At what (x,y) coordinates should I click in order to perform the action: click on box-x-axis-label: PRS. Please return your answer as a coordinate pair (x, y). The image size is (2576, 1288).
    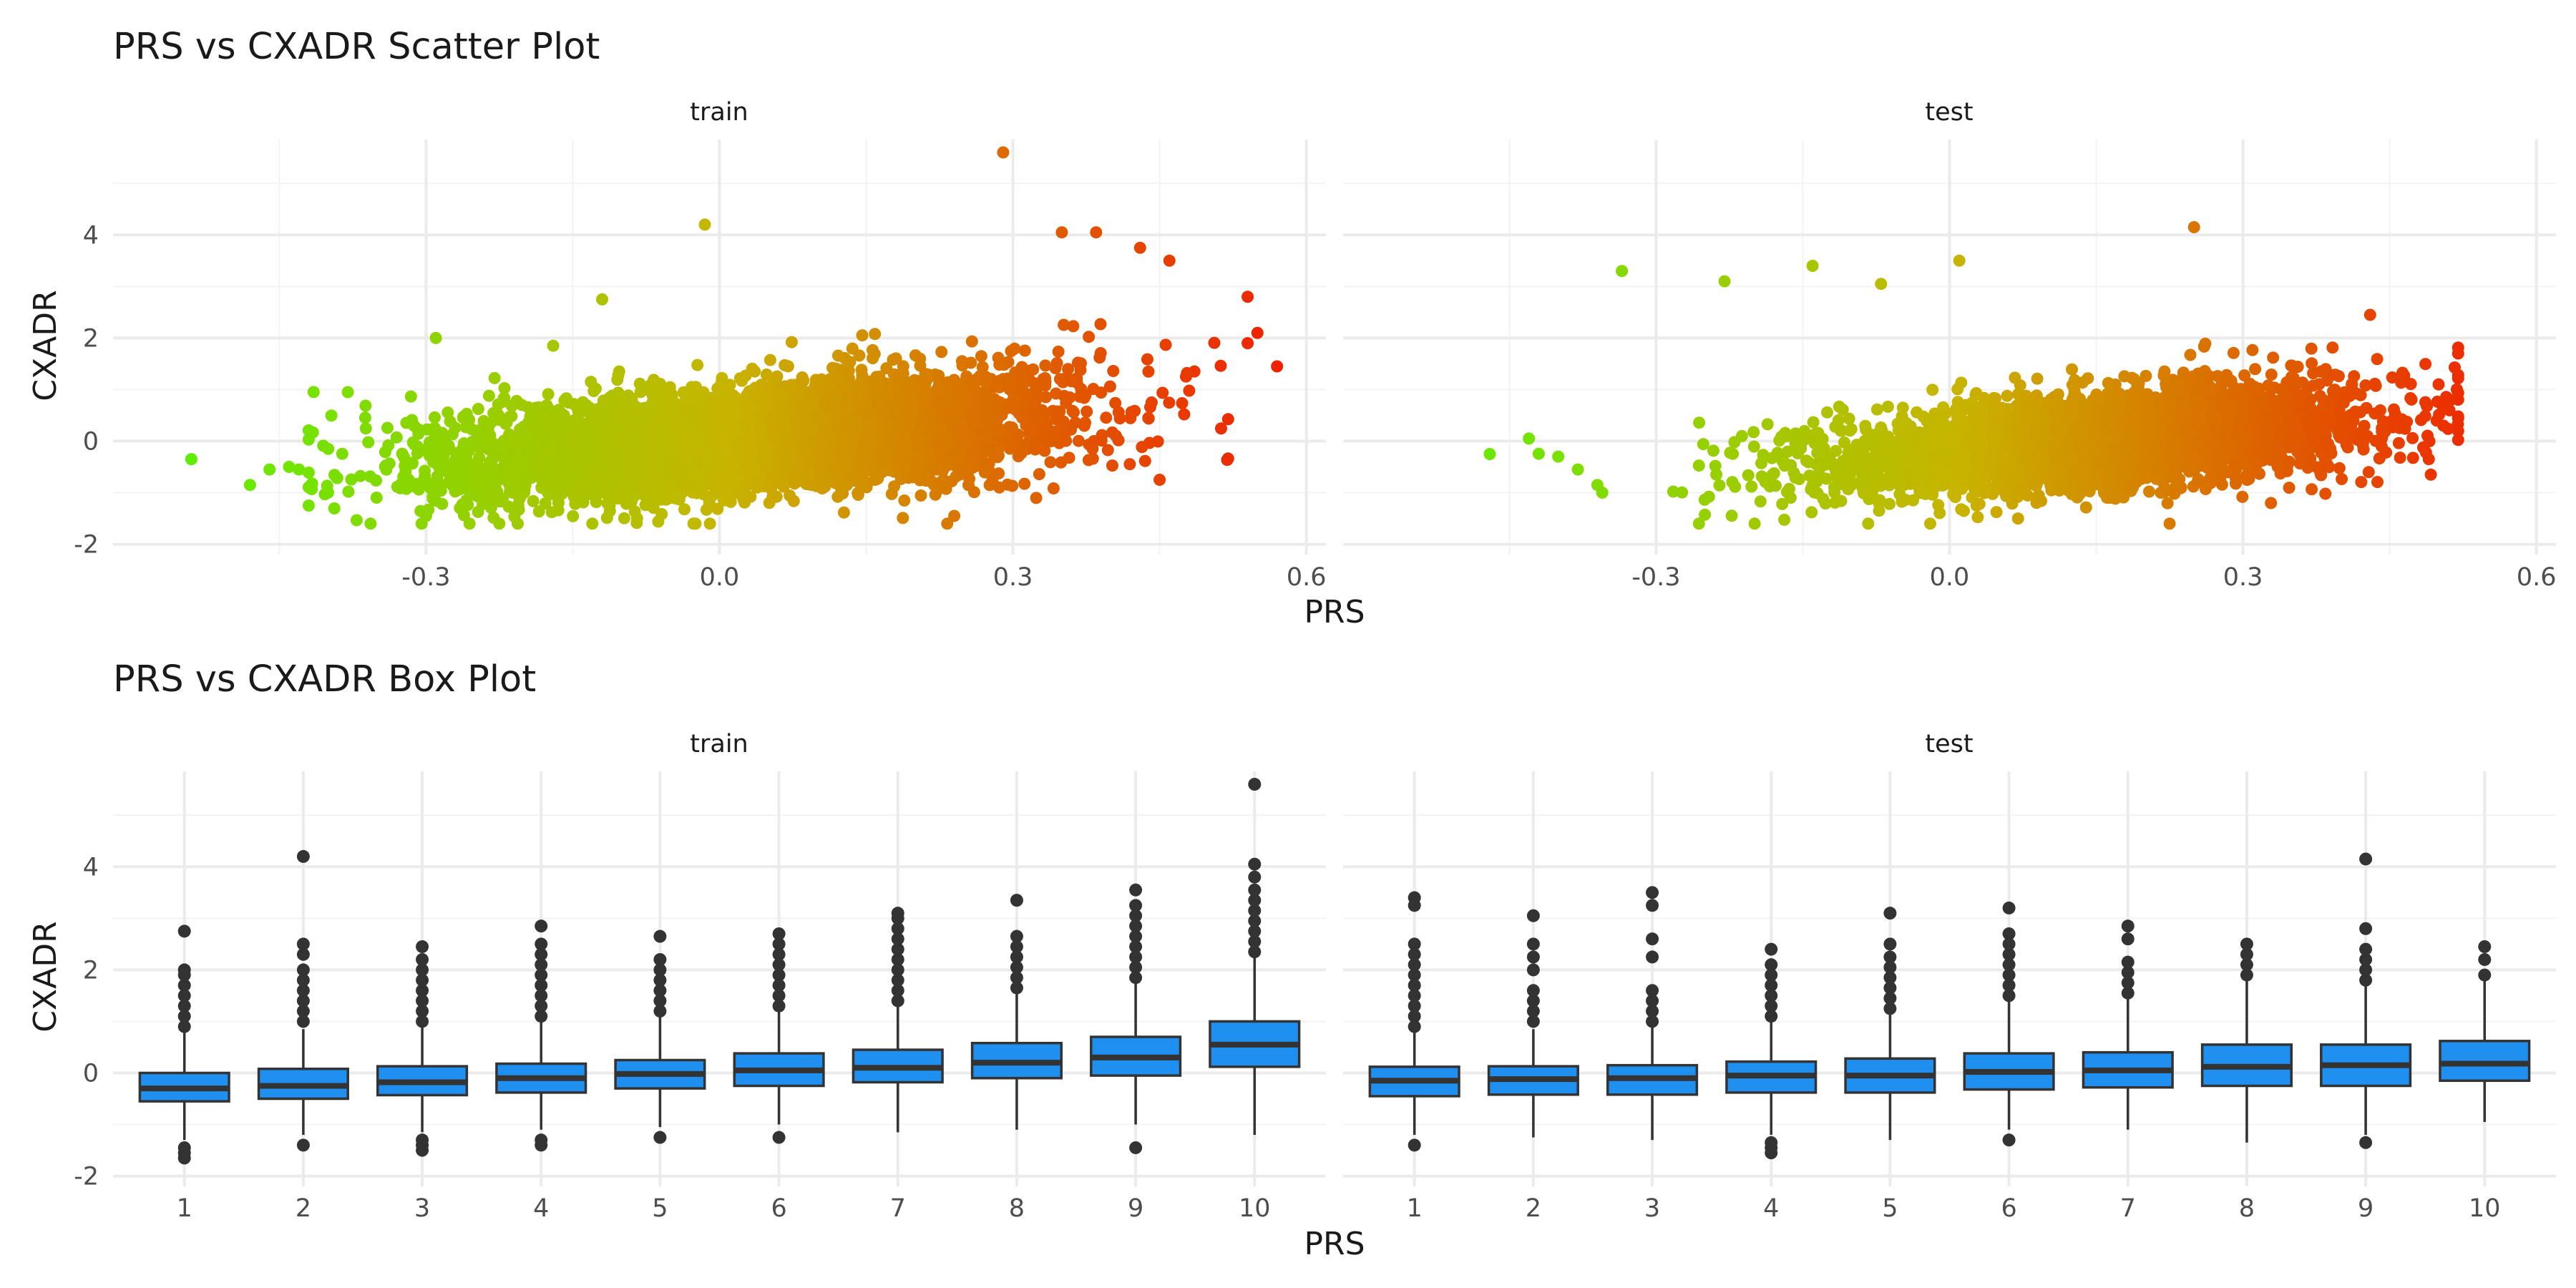
    Looking at the image, I should click on (1334, 1244).